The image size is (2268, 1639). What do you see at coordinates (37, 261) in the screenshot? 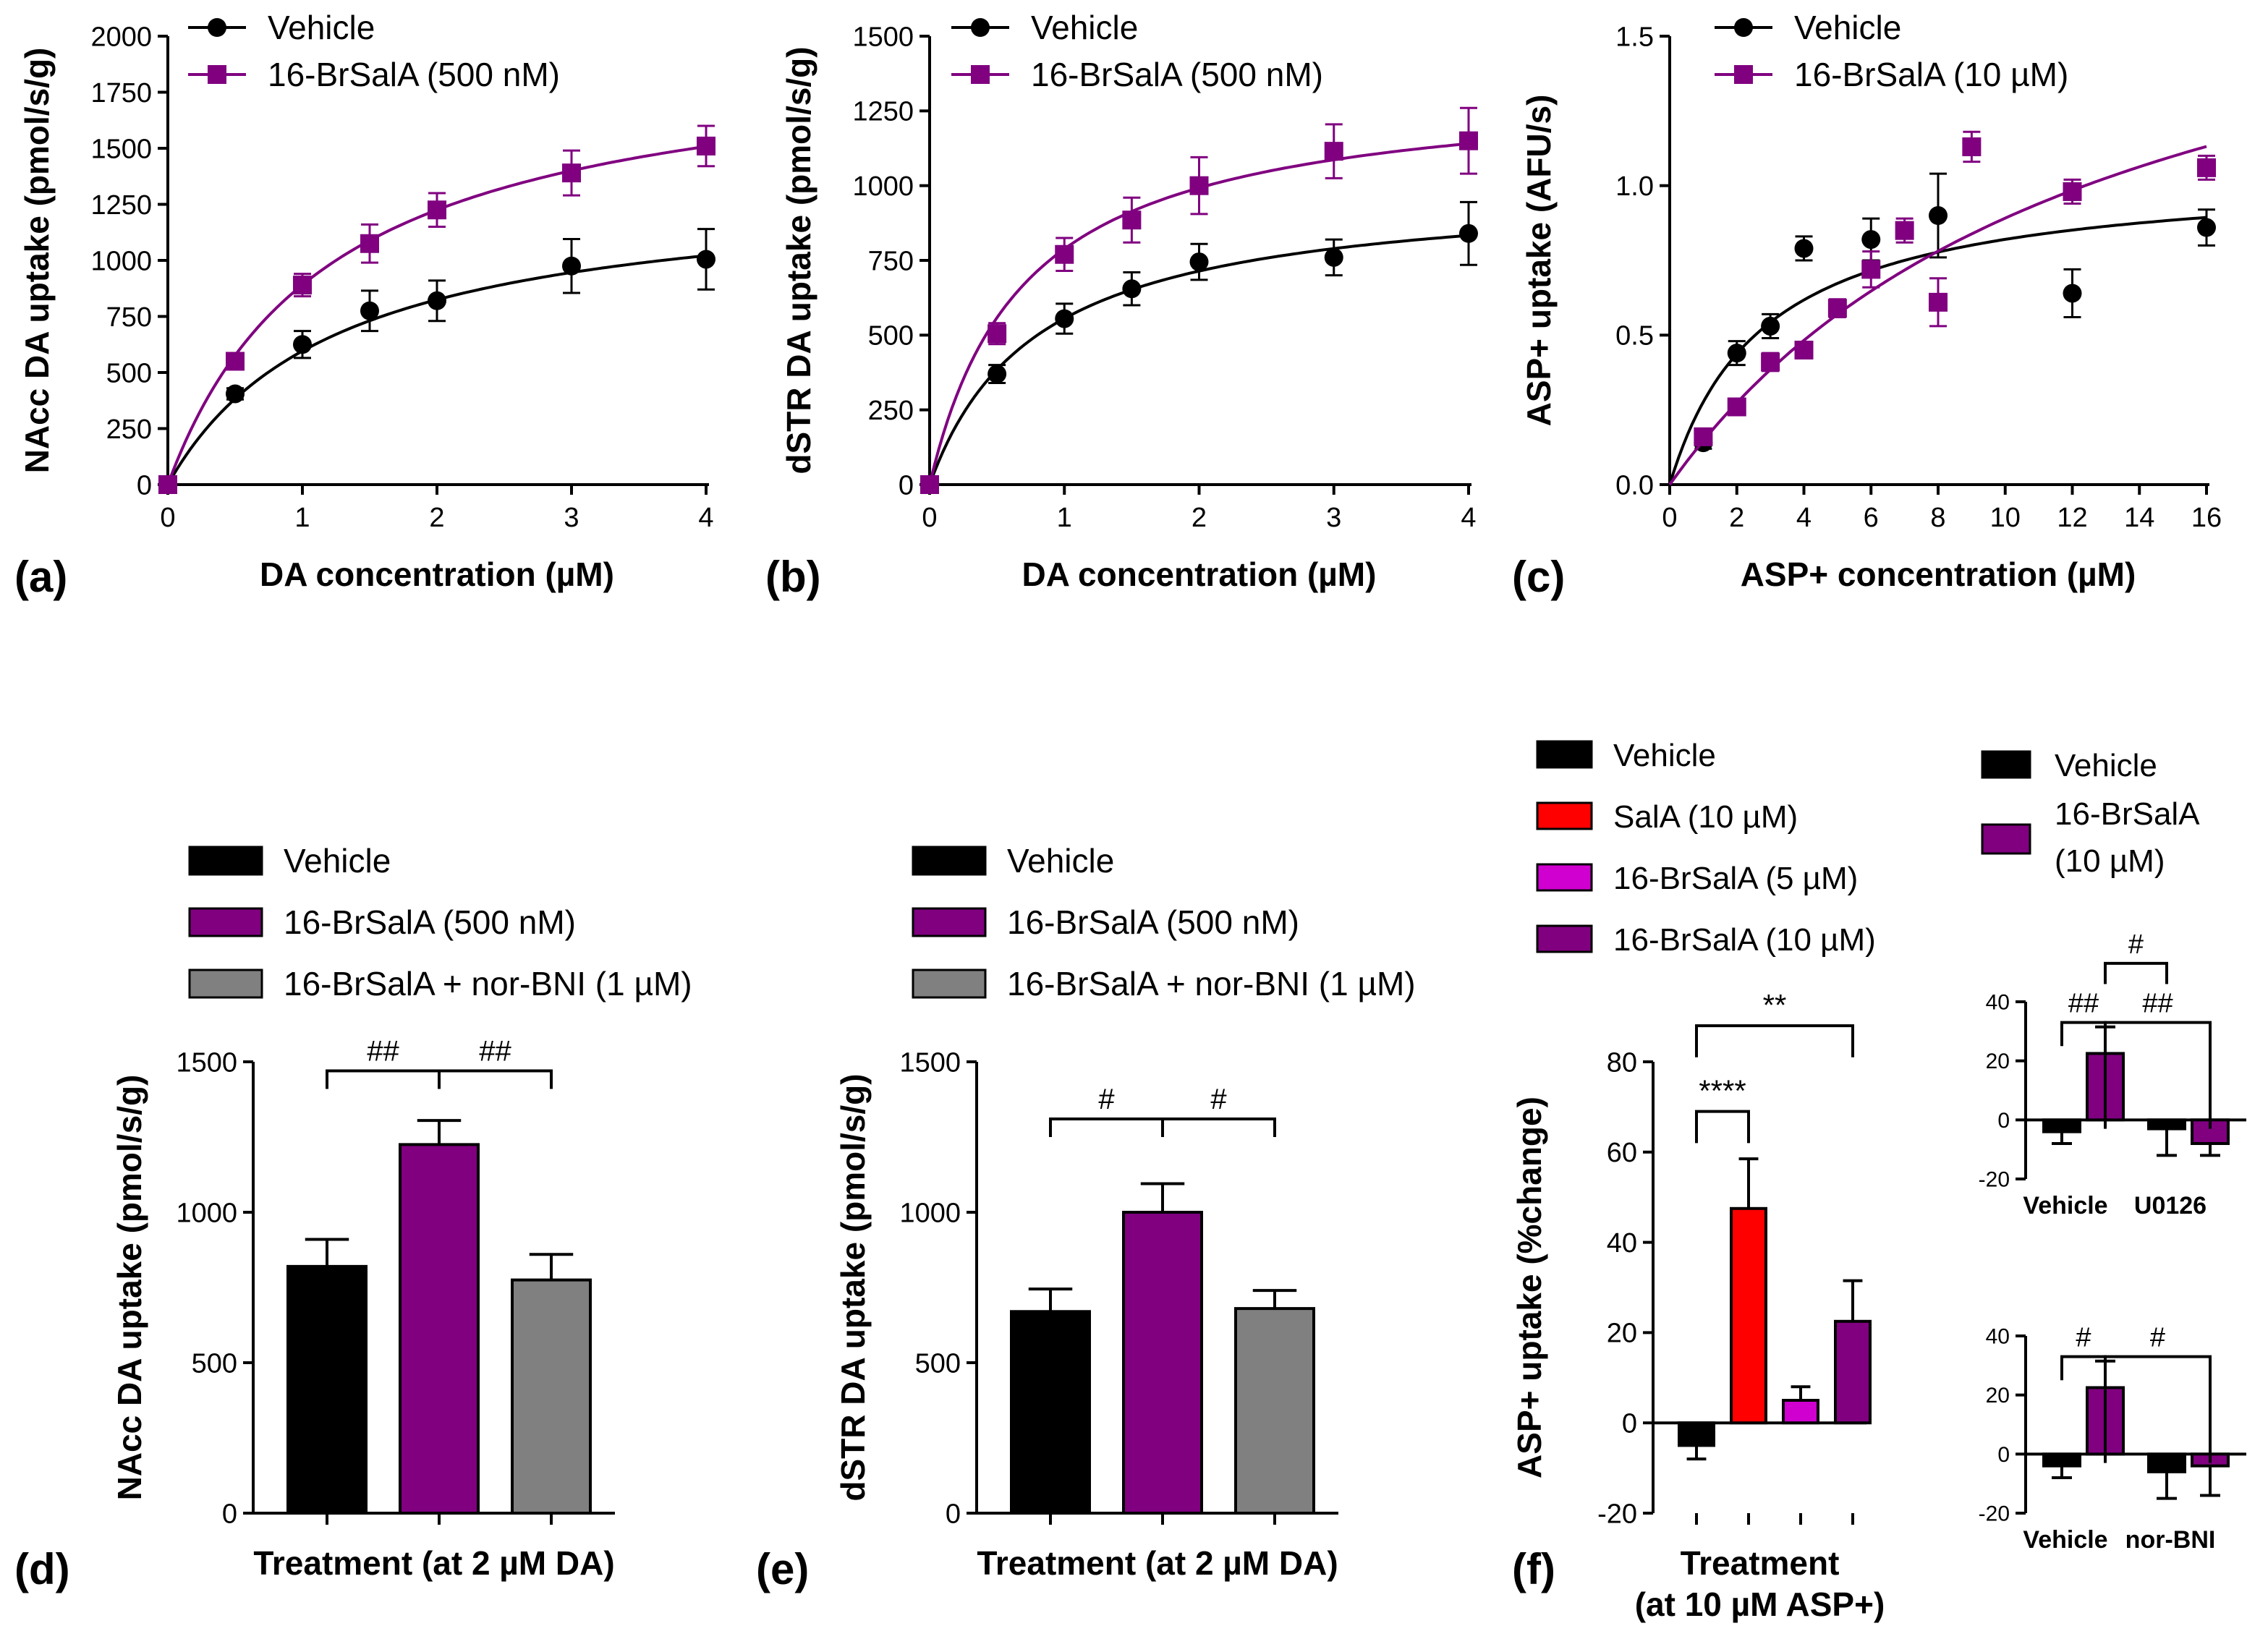
I see `panel-a-y-axis-title: NAcc DA uptake (pmol/s/g)` at bounding box center [37, 261].